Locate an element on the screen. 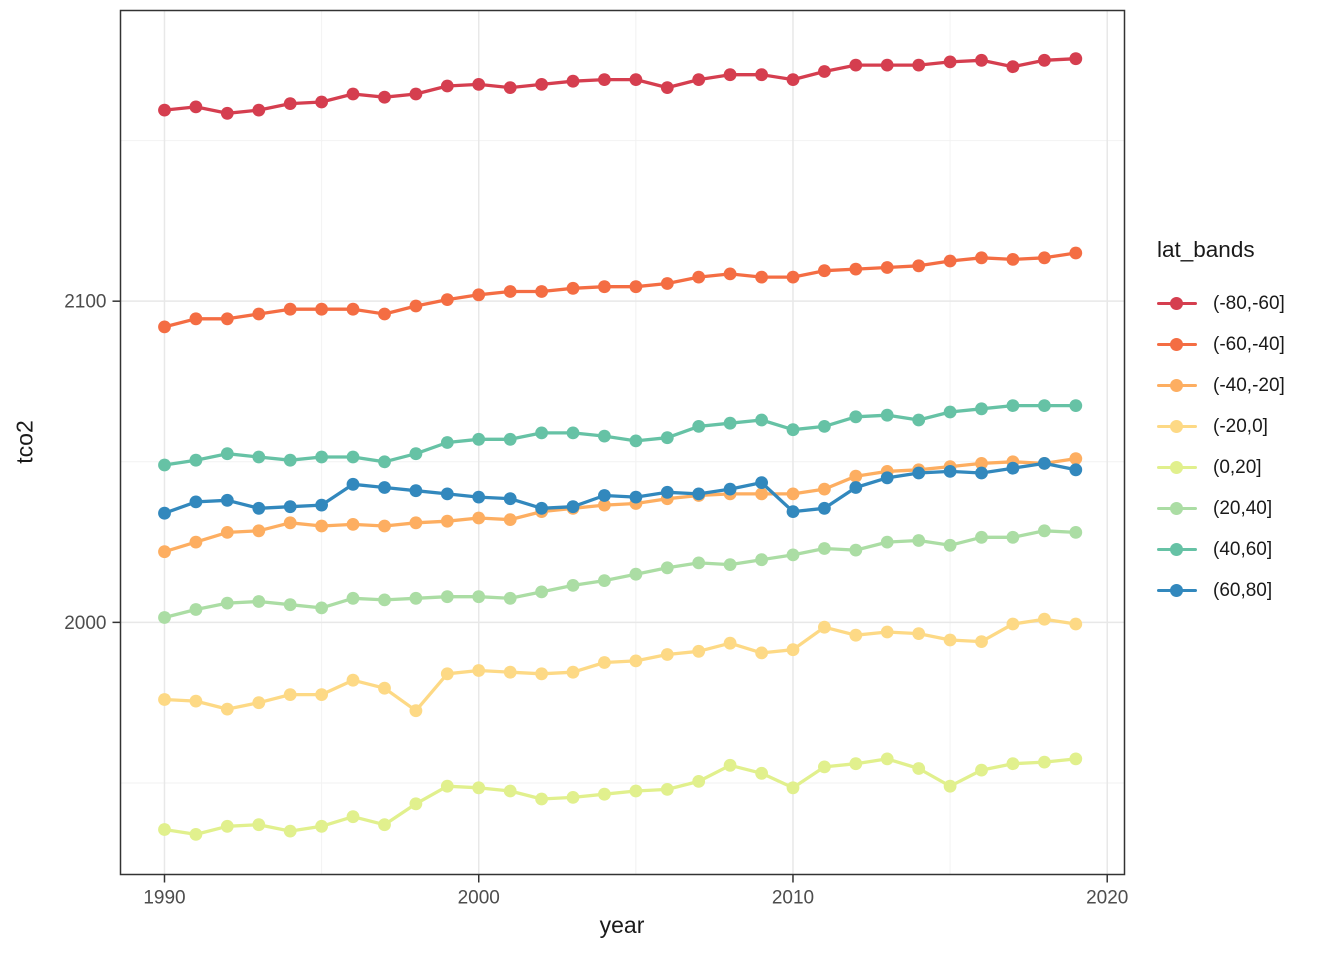 This screenshot has width=1344, height=960. legend-entry-label: (40,60] is located at coordinates (1243, 549).